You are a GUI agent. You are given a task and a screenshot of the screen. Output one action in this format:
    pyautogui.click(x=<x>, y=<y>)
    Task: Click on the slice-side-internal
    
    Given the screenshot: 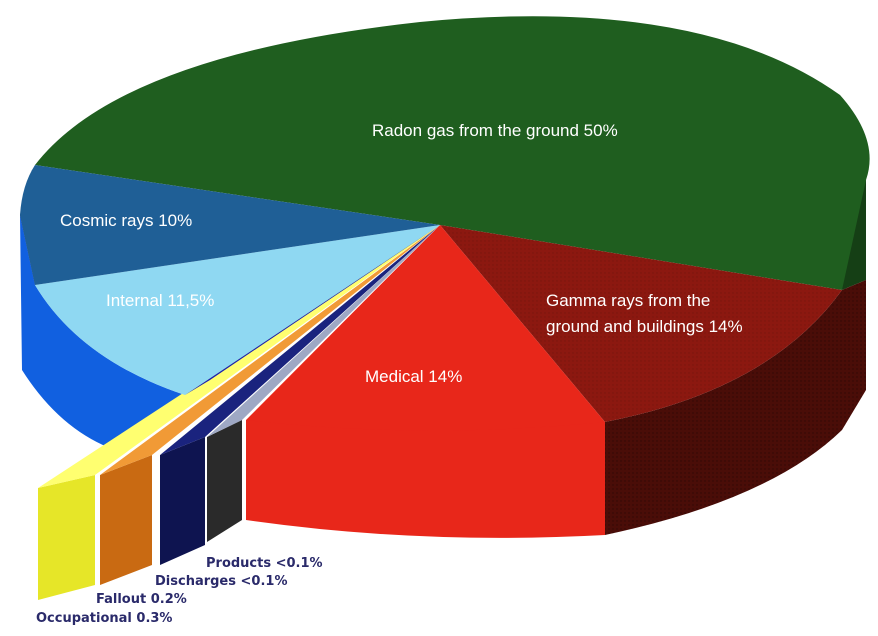 What is the action you would take?
    pyautogui.click(x=102, y=332)
    